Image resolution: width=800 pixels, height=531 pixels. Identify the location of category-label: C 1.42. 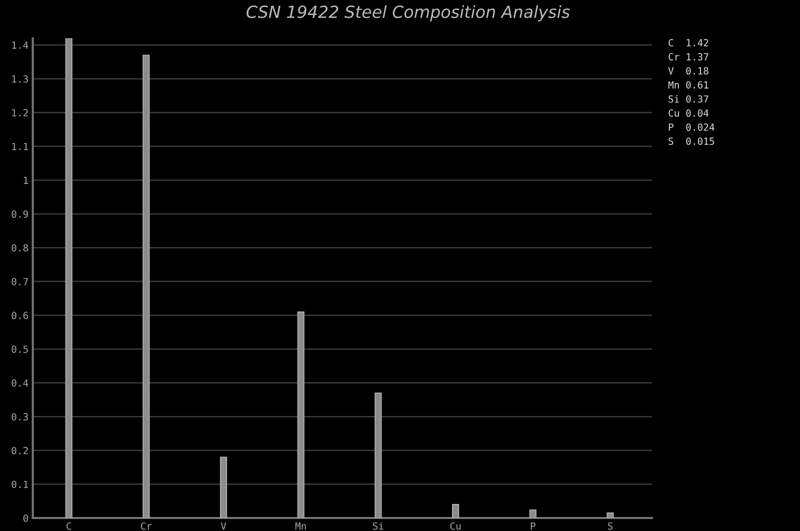
(688, 42).